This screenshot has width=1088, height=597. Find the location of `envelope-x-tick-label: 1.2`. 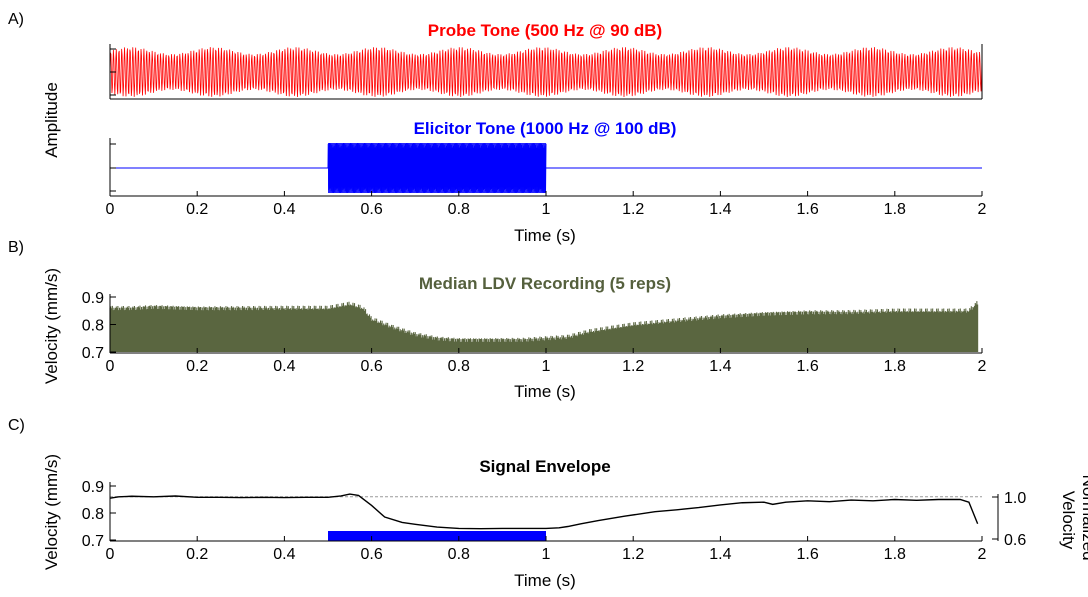

envelope-x-tick-label: 1.2 is located at coordinates (633, 554).